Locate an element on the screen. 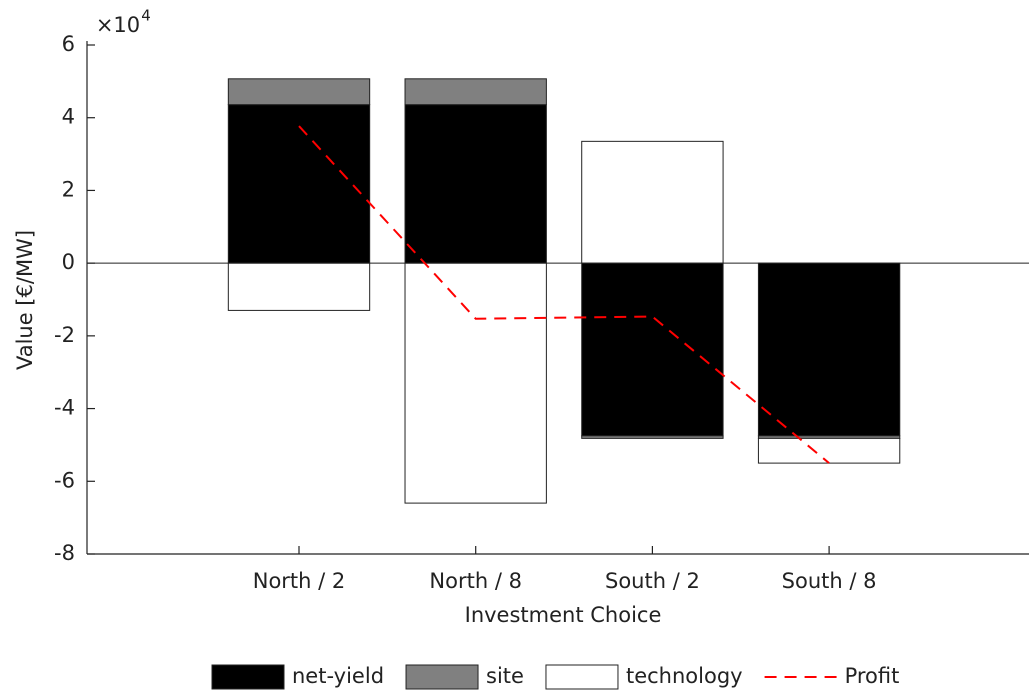 This screenshot has width=1029, height=693. y-tick-label: 2 is located at coordinates (68, 189).